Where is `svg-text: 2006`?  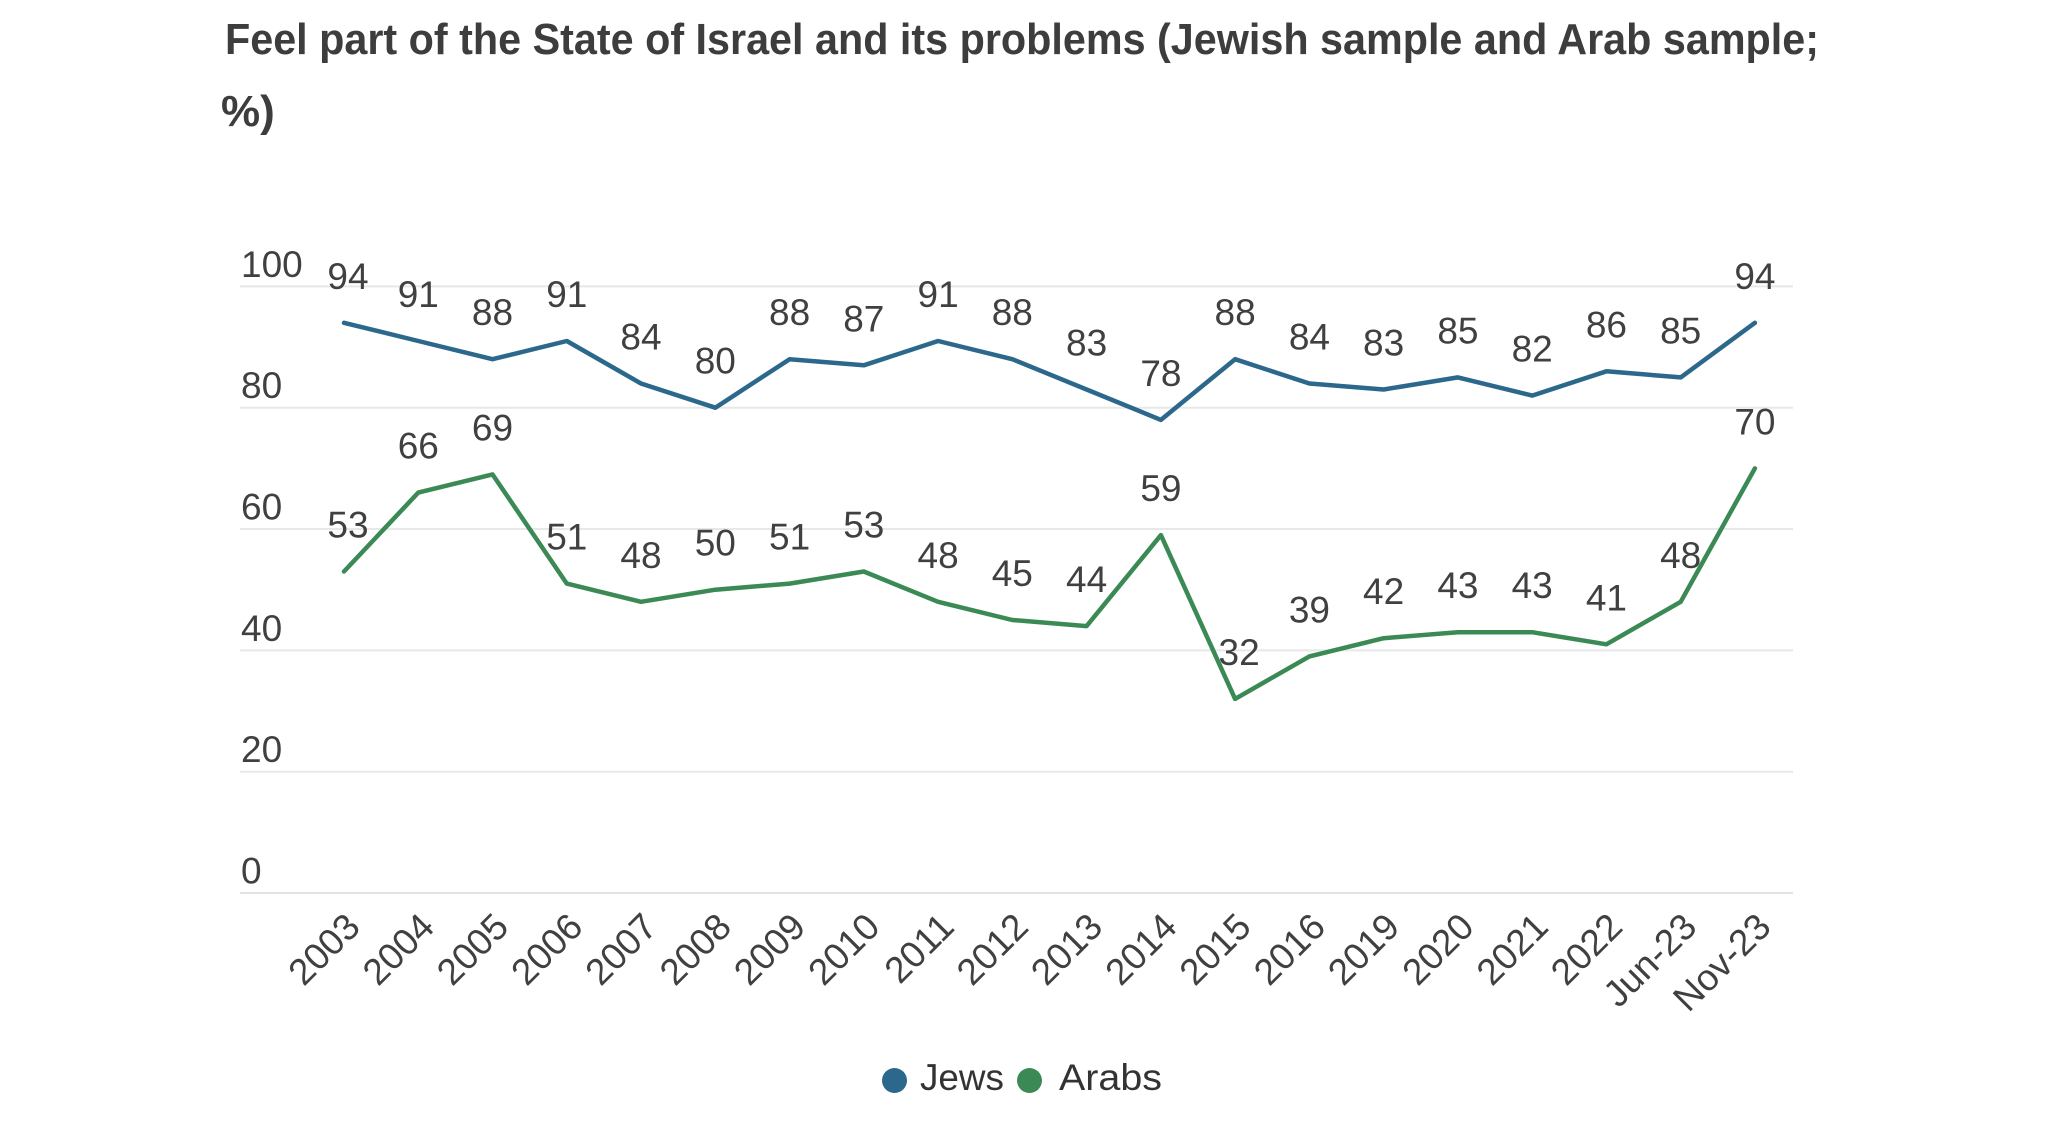 svg-text: 2006 is located at coordinates (546, 949).